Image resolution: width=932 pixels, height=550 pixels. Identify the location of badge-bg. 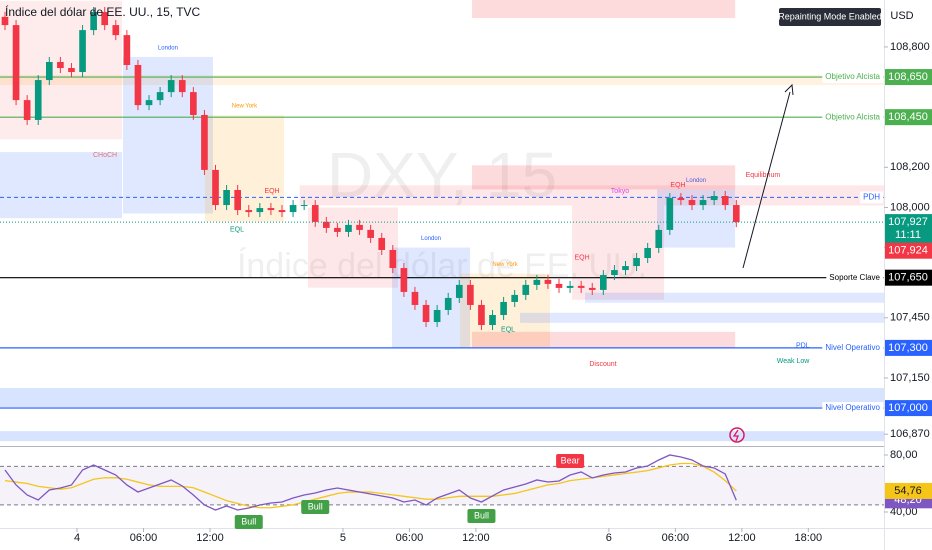
(830, 17).